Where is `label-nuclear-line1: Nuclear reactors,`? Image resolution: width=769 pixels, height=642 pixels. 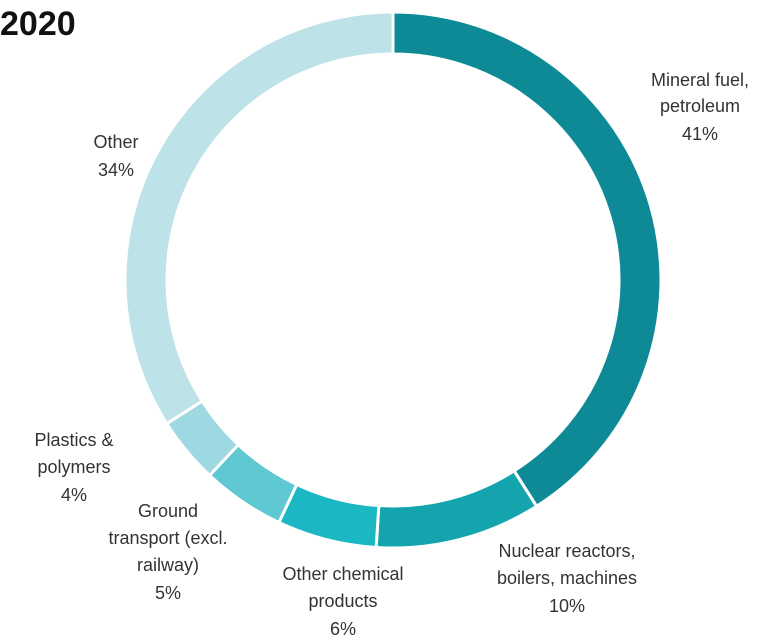
label-nuclear-line1: Nuclear reactors, is located at coordinates (566, 551).